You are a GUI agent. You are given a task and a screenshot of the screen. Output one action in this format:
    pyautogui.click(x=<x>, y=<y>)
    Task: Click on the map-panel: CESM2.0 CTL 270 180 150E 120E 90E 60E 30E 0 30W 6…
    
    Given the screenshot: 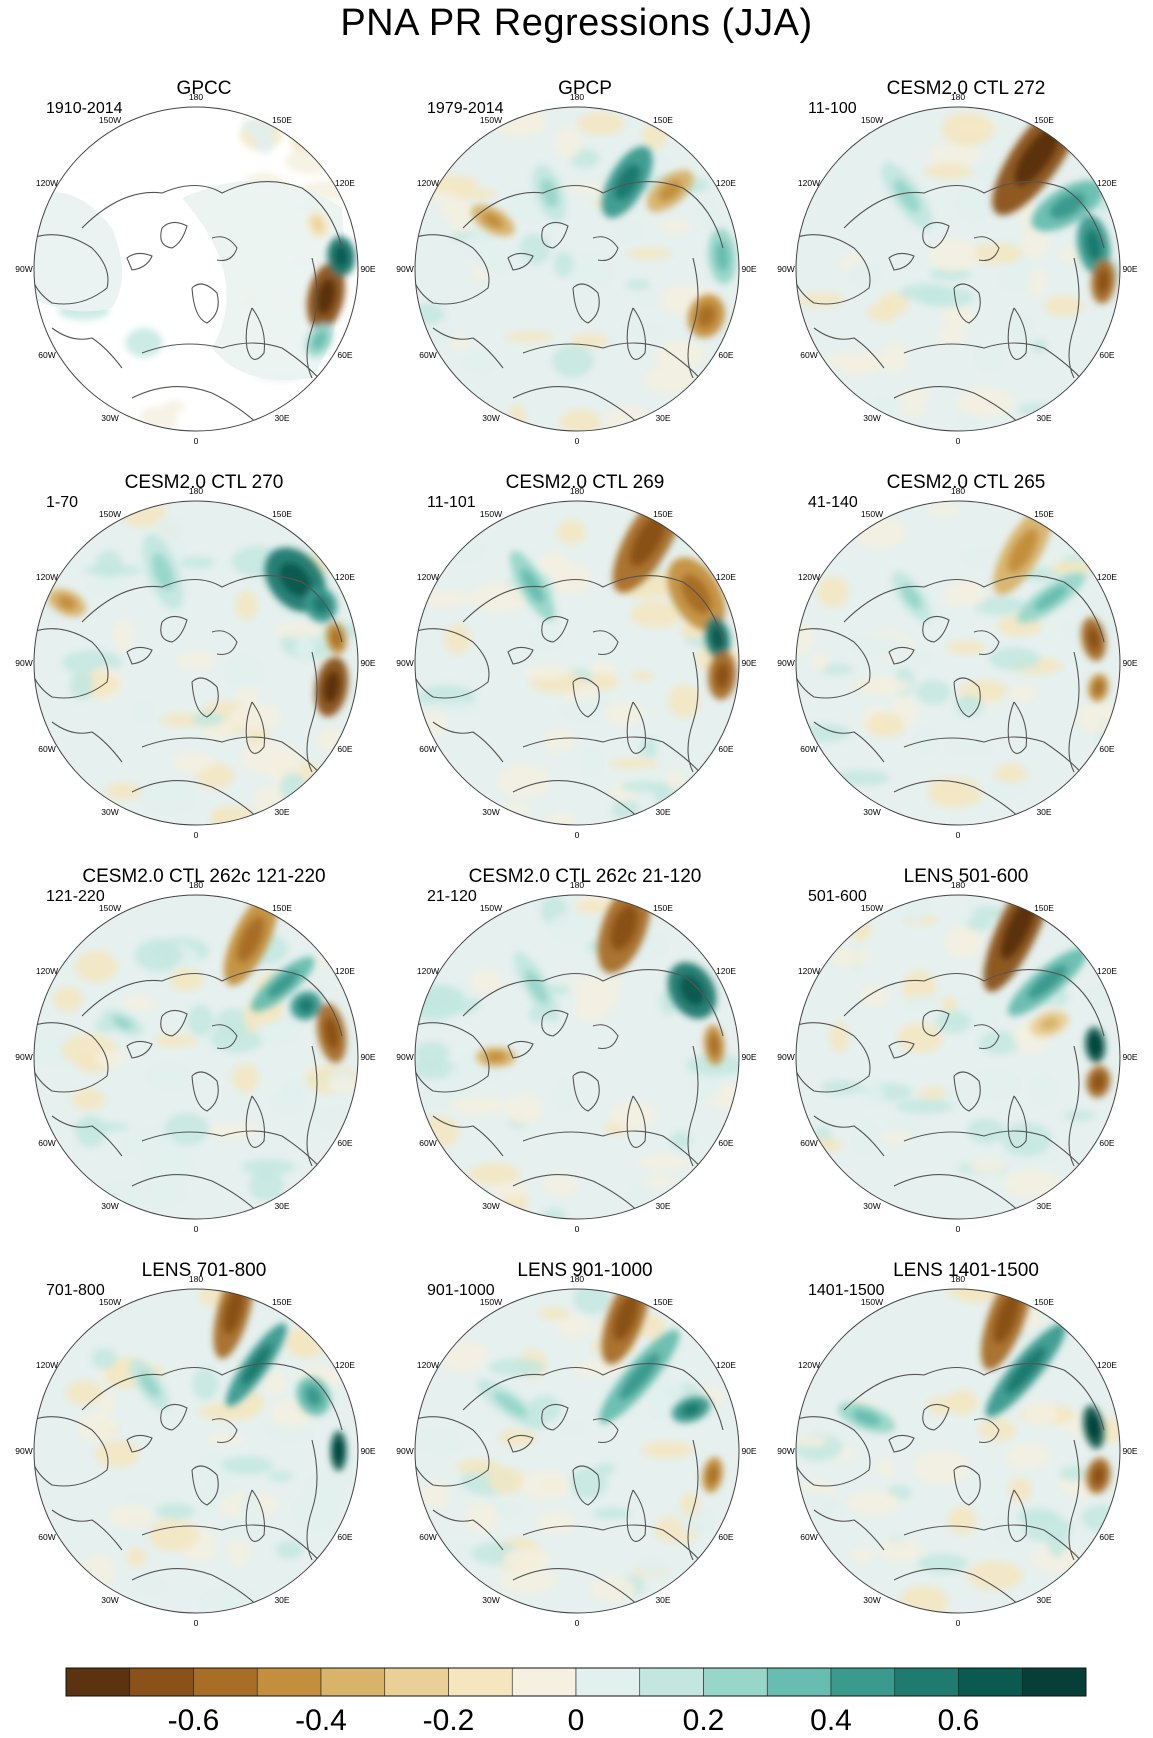 What is the action you would take?
    pyautogui.click(x=204, y=669)
    